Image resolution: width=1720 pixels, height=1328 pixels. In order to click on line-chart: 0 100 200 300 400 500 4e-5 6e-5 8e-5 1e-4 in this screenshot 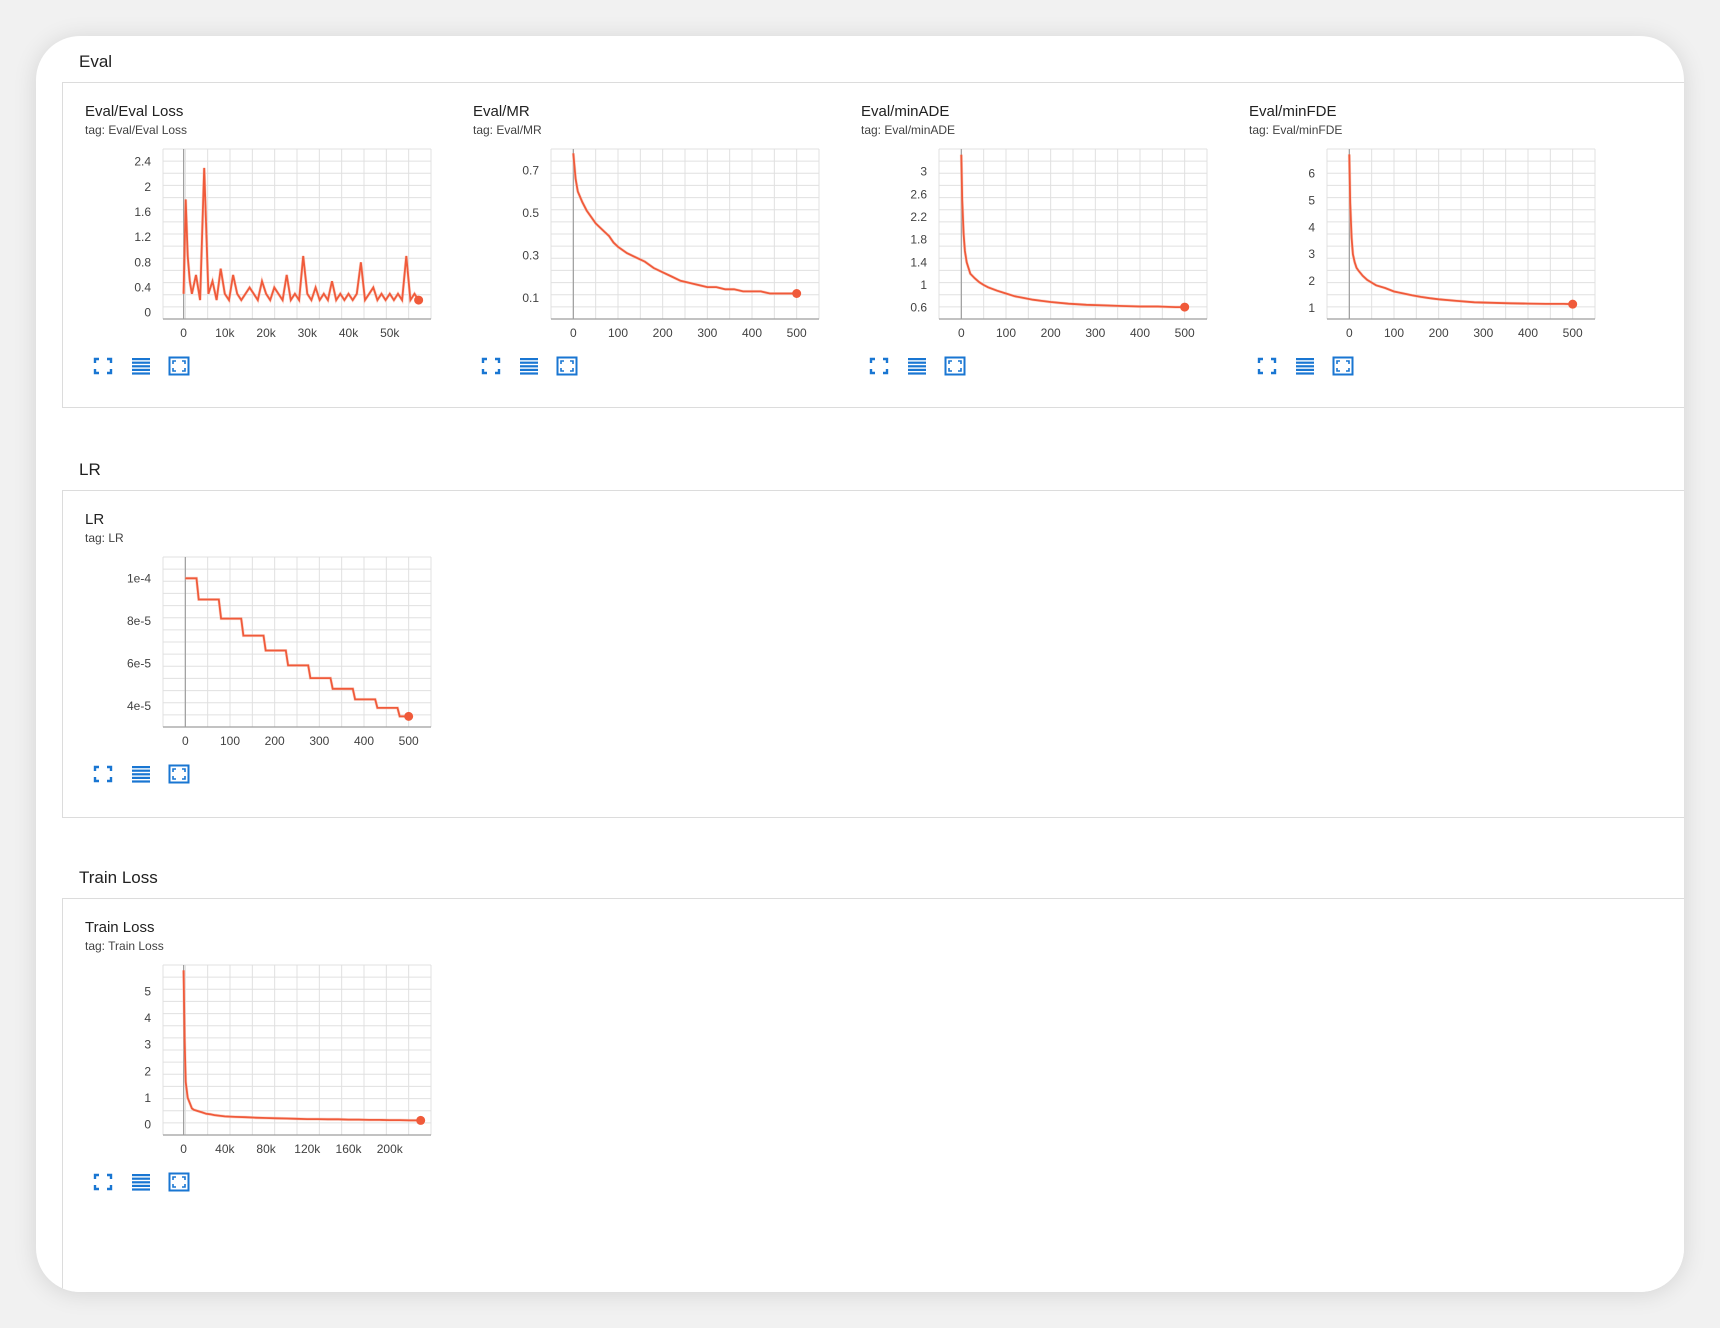, I will do `click(253, 626)`.